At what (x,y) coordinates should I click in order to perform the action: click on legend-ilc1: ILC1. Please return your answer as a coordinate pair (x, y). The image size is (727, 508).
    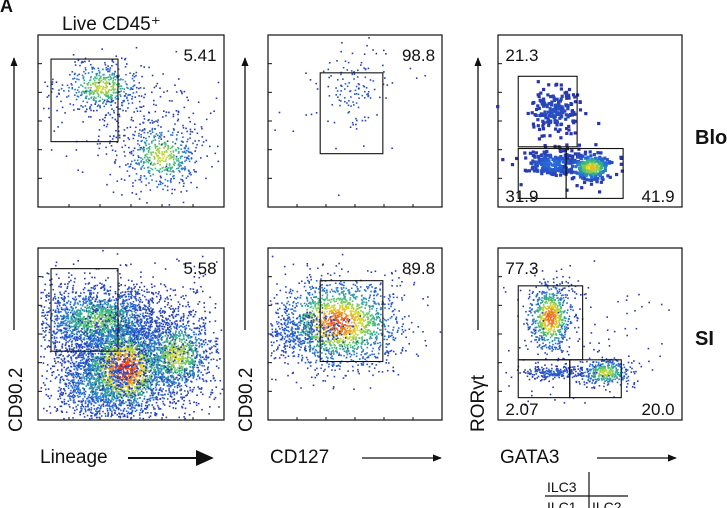
    Looking at the image, I should click on (562, 503).